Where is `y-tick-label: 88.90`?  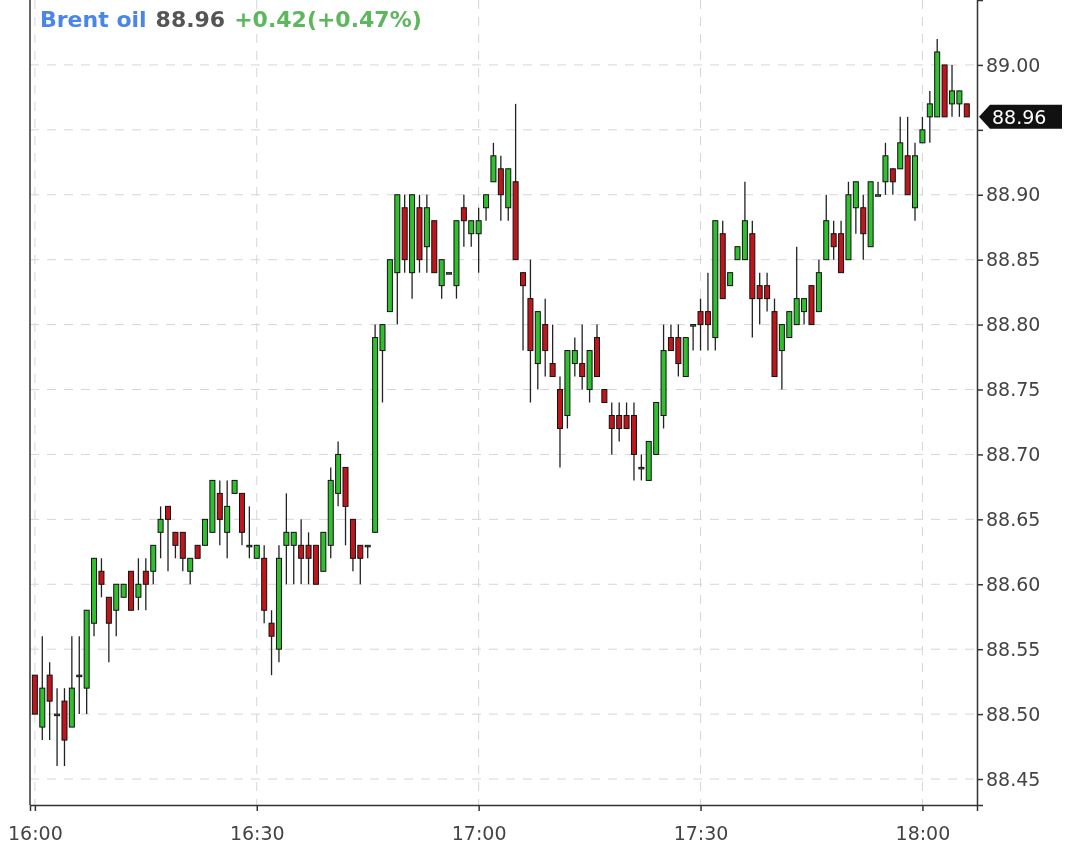 y-tick-label: 88.90 is located at coordinates (1013, 194).